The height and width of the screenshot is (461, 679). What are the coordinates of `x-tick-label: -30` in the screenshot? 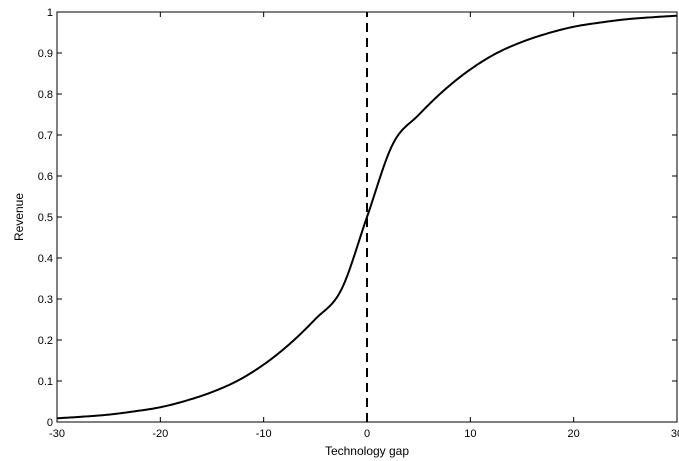 It's located at (57, 434).